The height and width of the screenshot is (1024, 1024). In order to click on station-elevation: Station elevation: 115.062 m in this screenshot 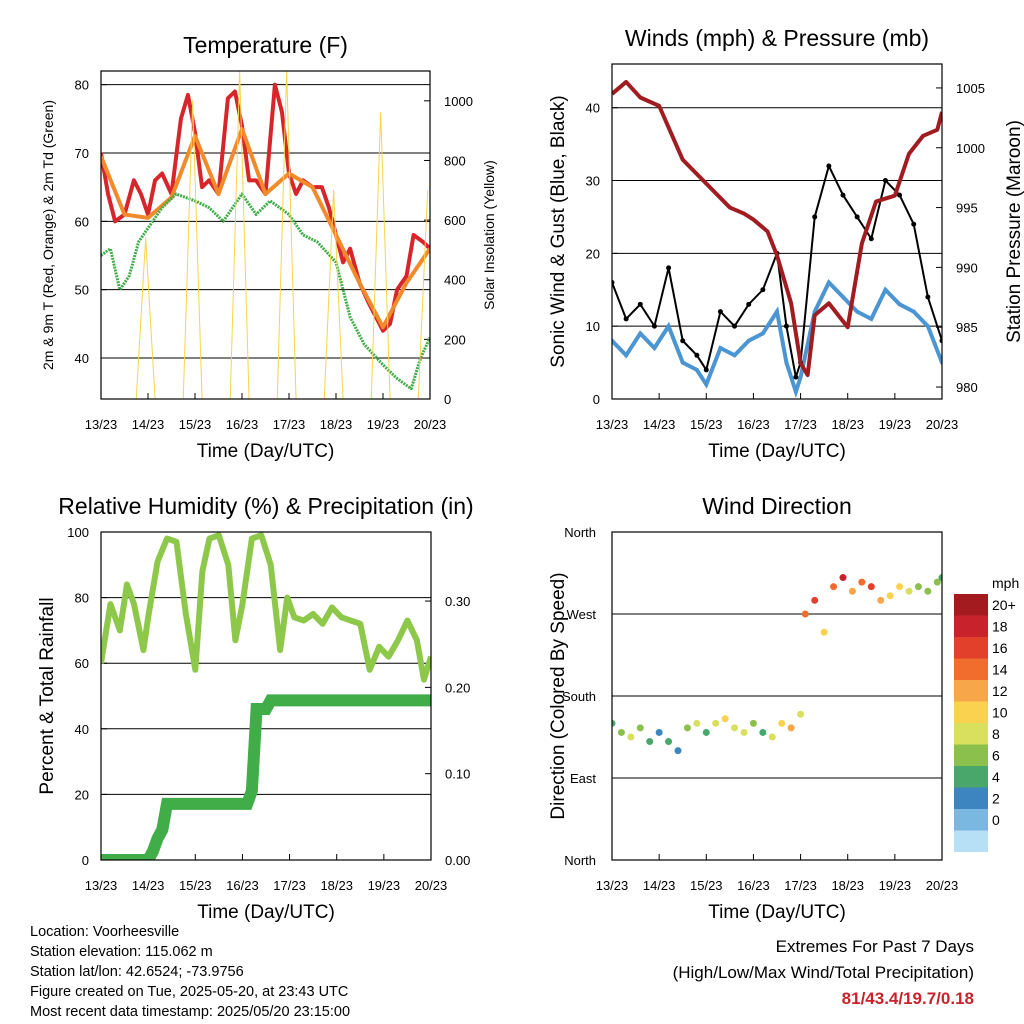, I will do `click(121, 952)`.